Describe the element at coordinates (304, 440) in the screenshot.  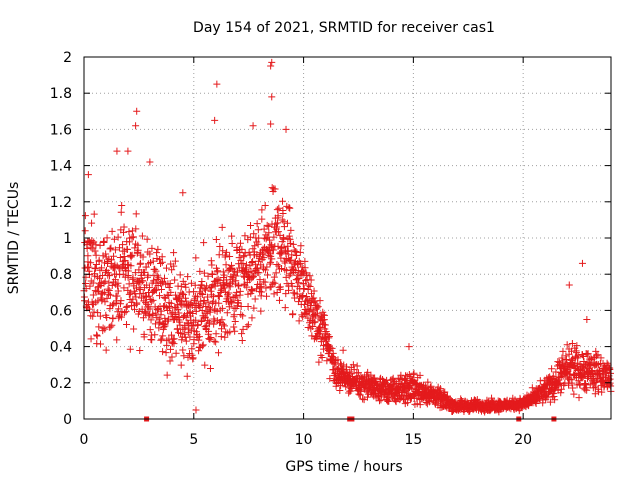
I see `x-tick-label: 10` at that location.